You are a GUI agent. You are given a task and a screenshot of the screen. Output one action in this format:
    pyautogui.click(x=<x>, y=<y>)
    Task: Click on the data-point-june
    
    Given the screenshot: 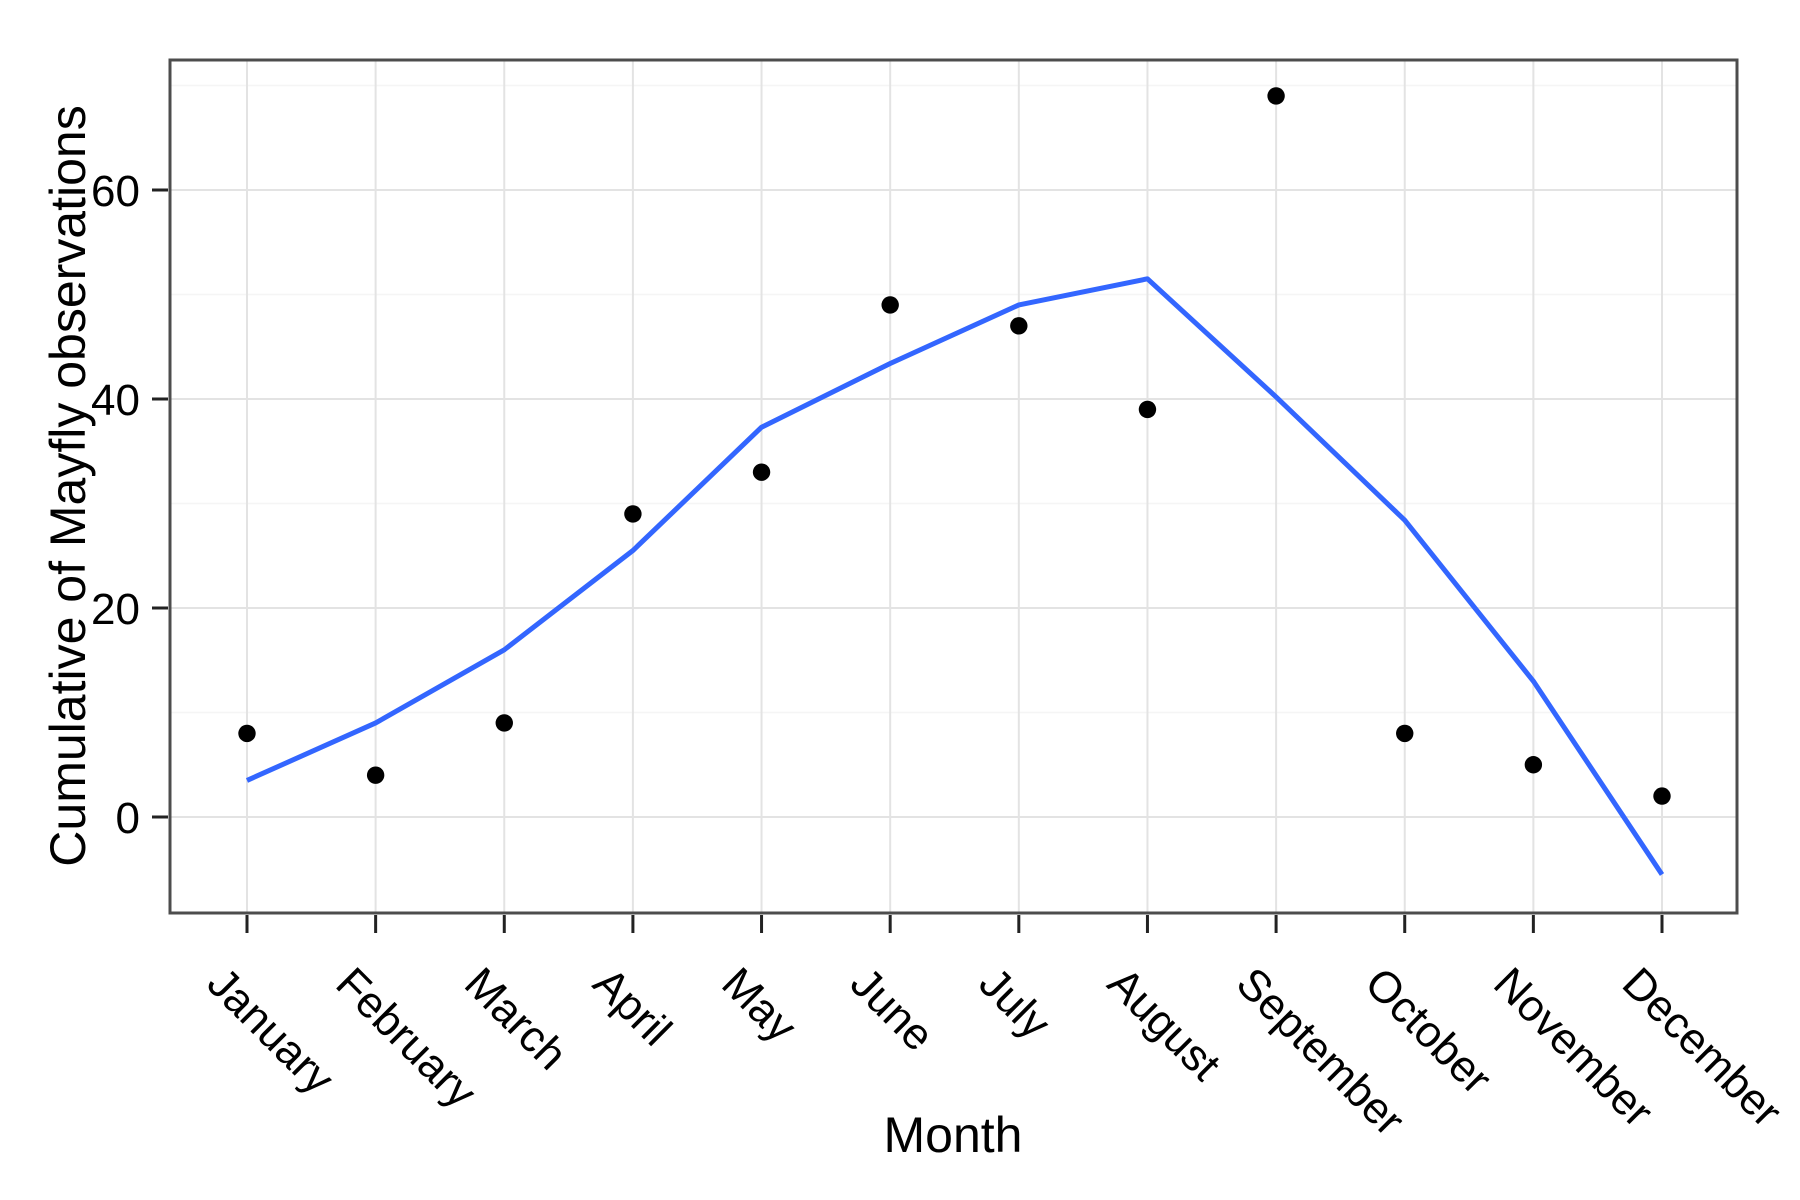 What is the action you would take?
    pyautogui.click(x=890, y=305)
    